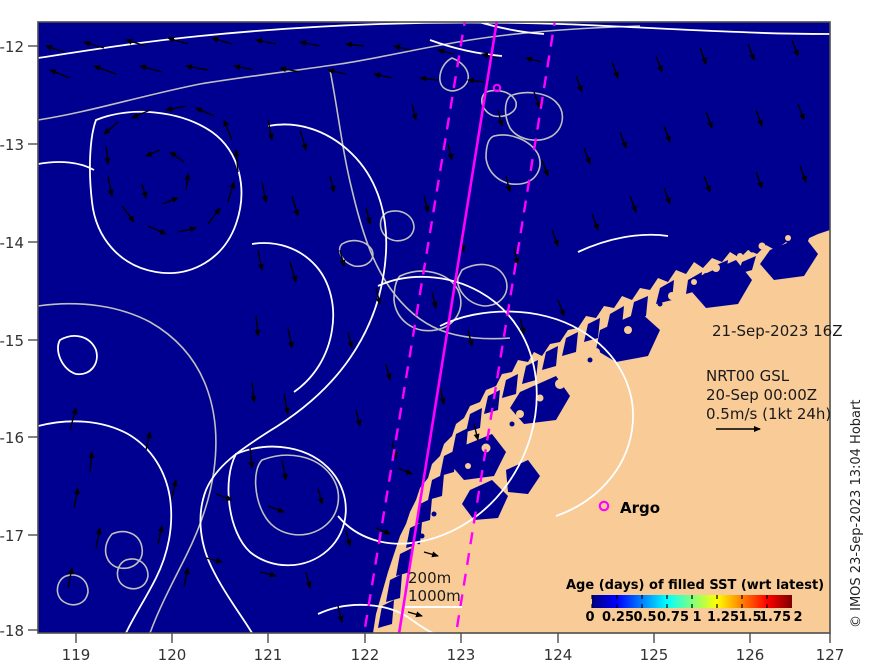 Image resolution: width=872 pixels, height=666 pixels. Describe the element at coordinates (589, 617) in the screenshot. I see `colorbar-tick-label: 0` at that location.